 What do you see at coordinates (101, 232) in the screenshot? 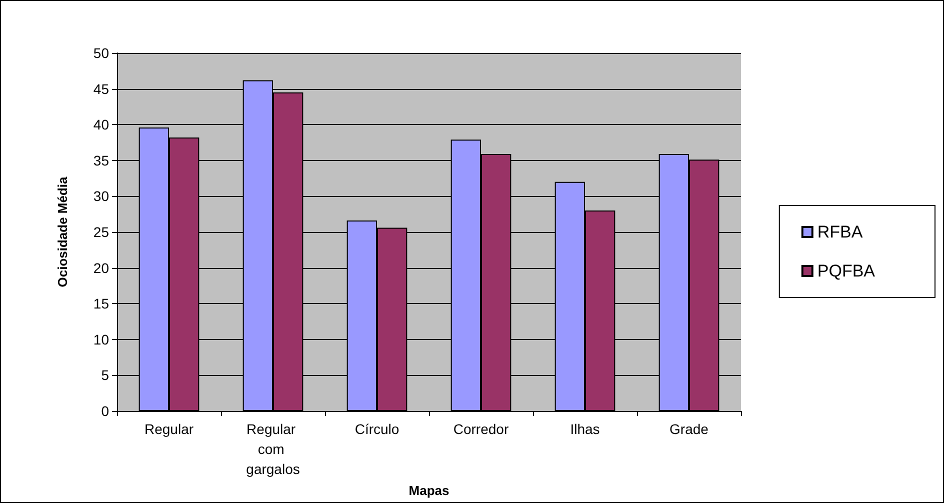
I see `y-tick-label: 25` at bounding box center [101, 232].